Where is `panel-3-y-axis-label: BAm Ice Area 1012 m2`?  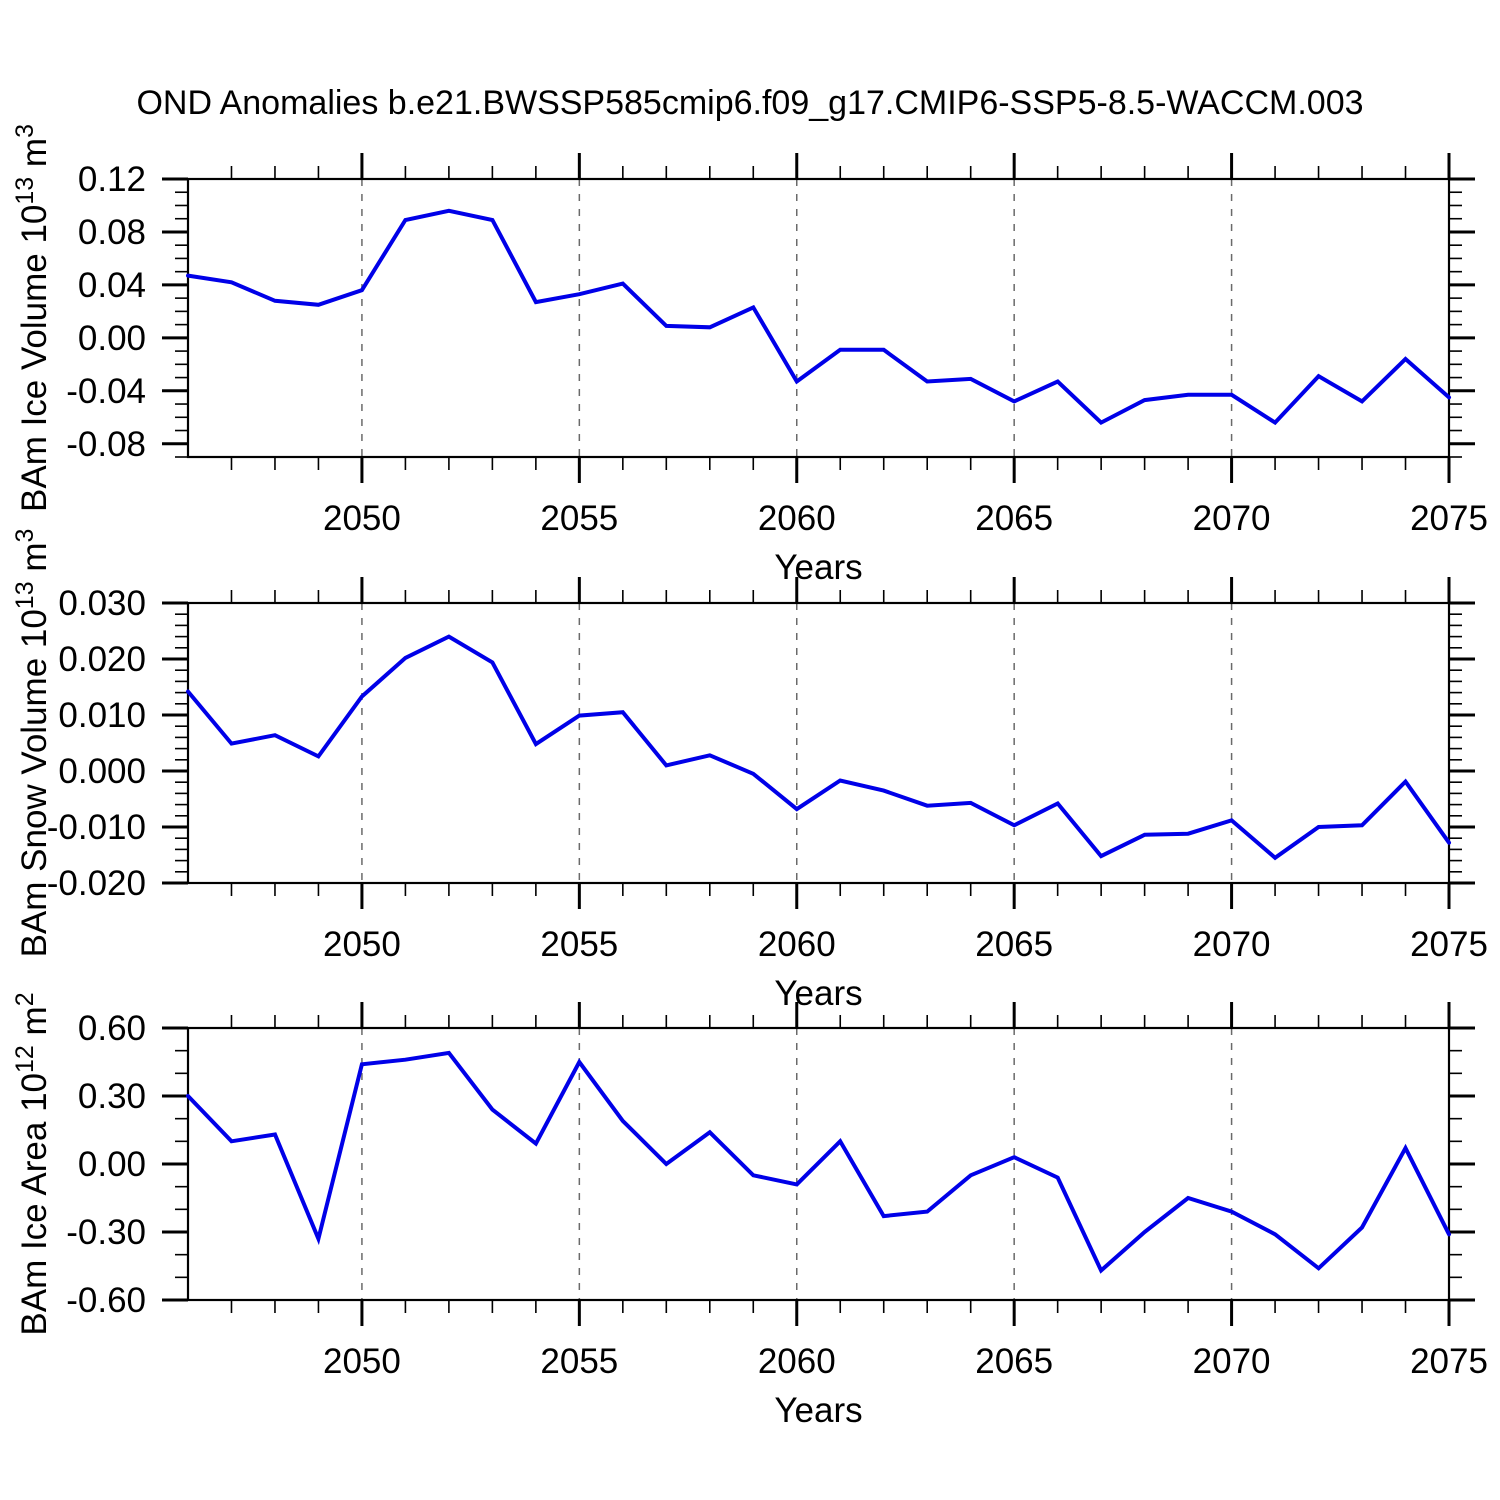
panel-3-y-axis-label: BAm Ice Area 1012 m2 is located at coordinates (32, 1163).